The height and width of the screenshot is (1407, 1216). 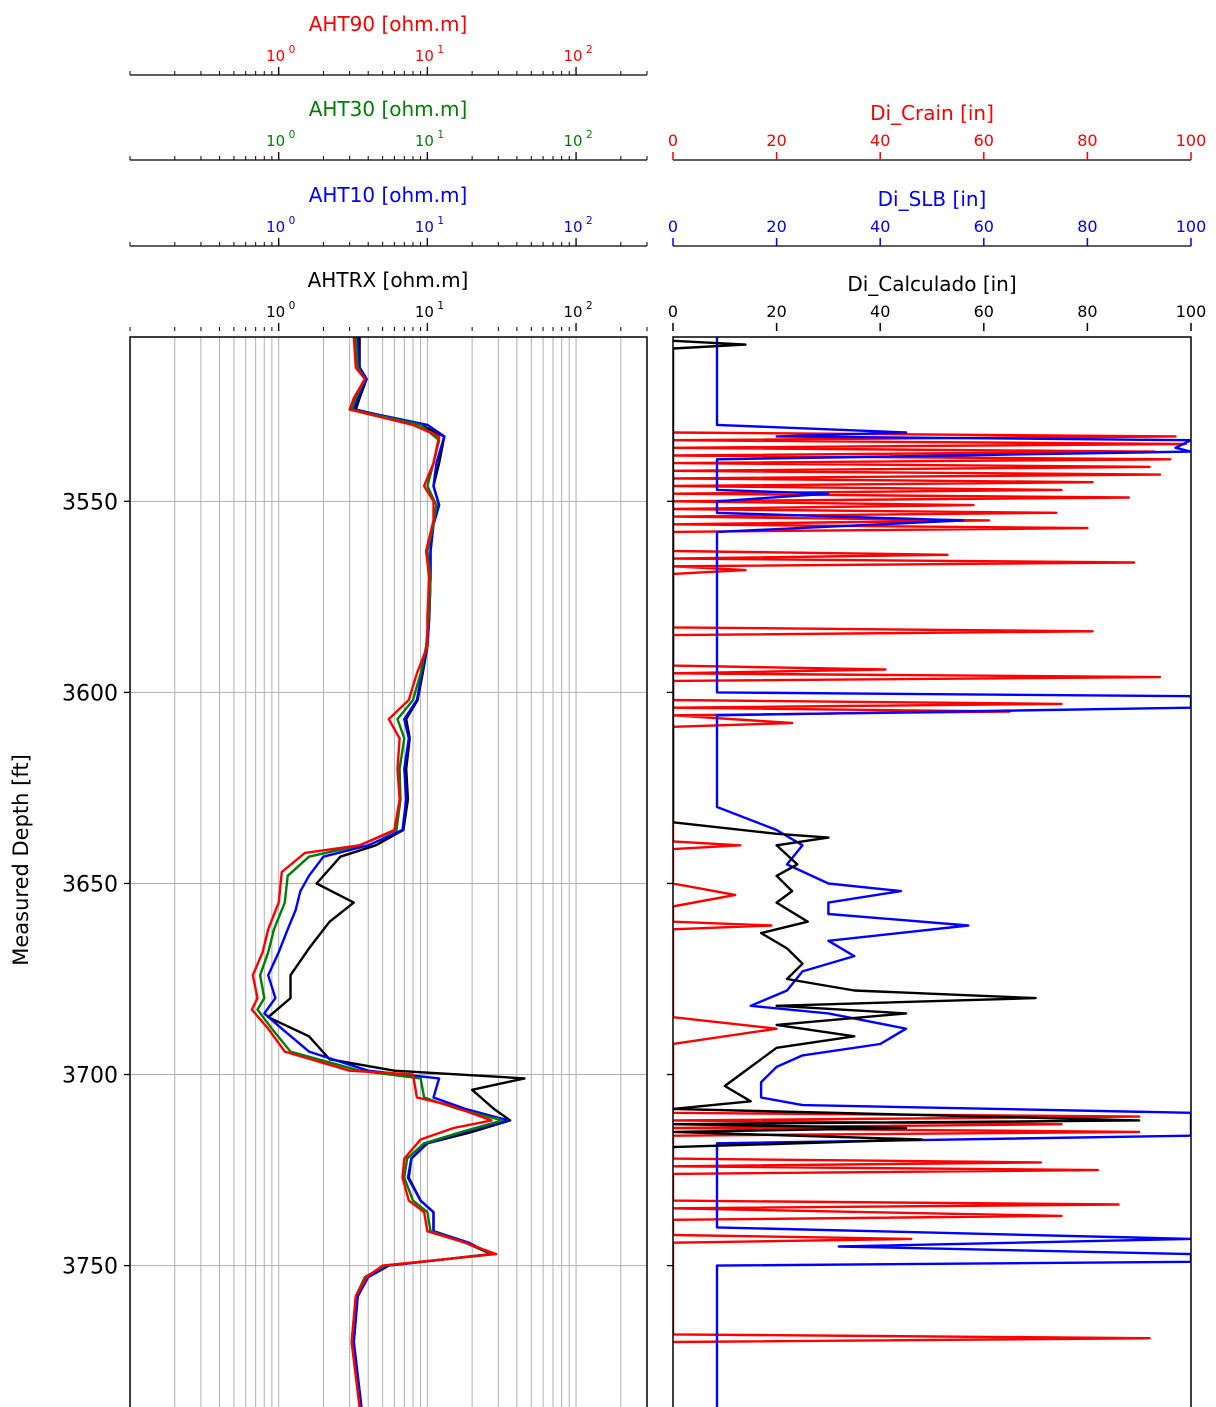 I want to click on axis-title: Di_SLB [in], so click(x=932, y=199).